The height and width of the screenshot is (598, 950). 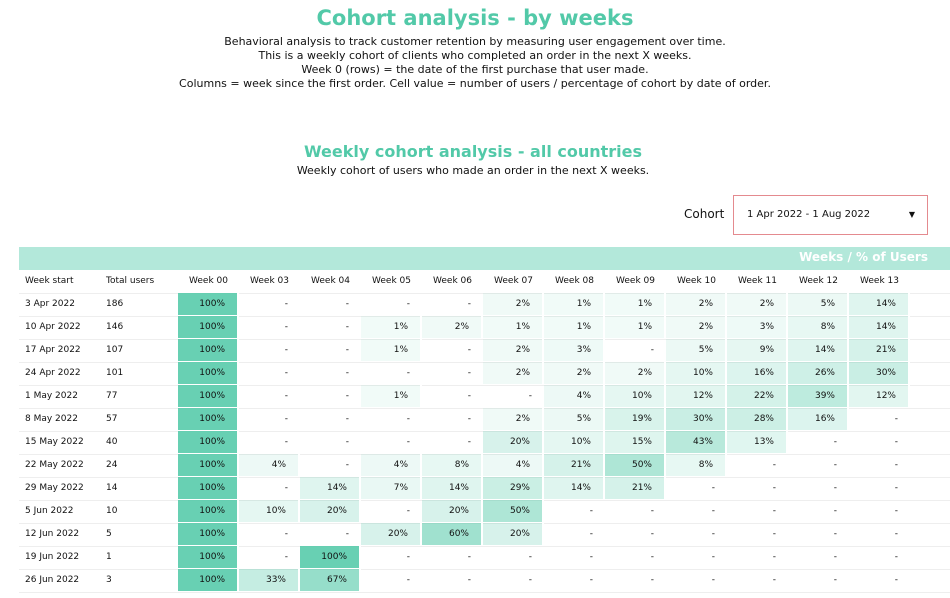 I want to click on row-label: 57, so click(x=112, y=419).